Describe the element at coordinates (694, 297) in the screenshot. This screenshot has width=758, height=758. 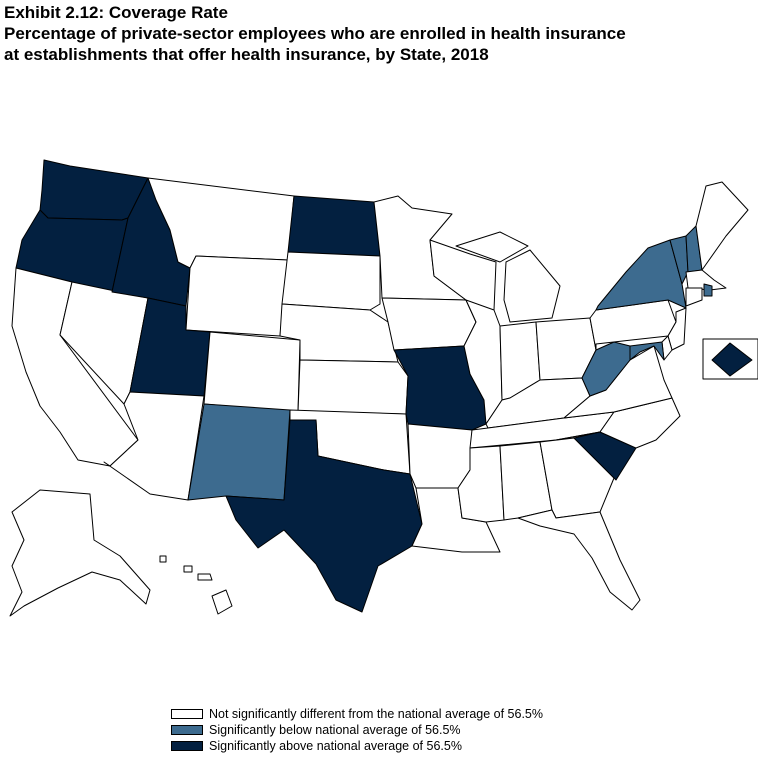
I see `state-CT` at that location.